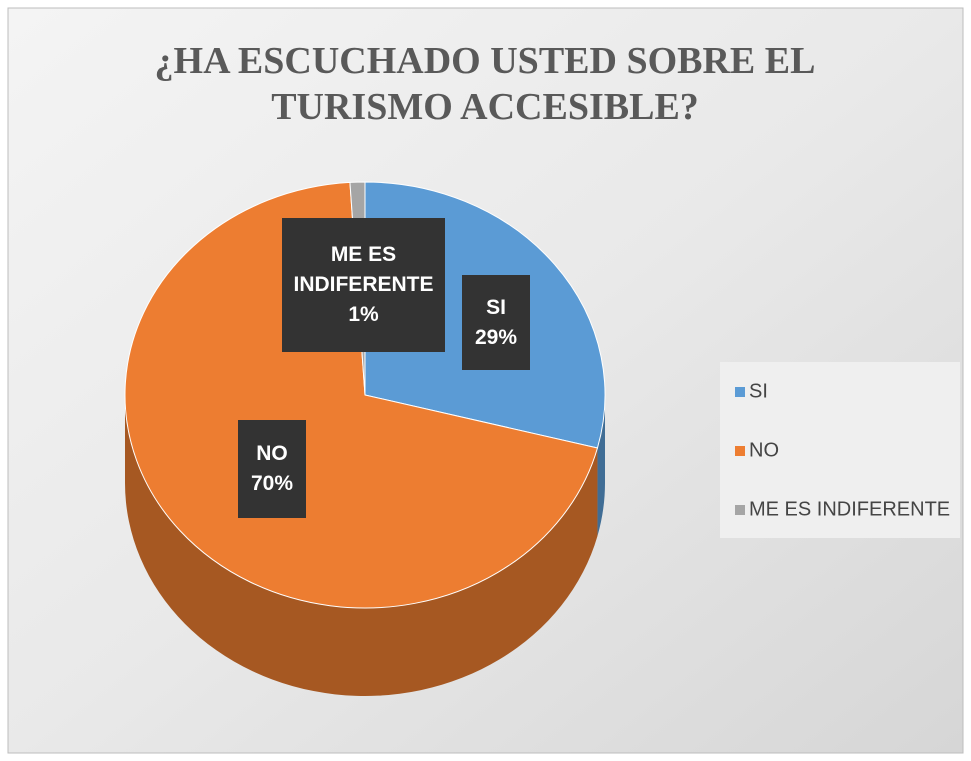 The image size is (971, 761). I want to click on legend-label: ME ES INDIFERENTE, so click(849, 509).